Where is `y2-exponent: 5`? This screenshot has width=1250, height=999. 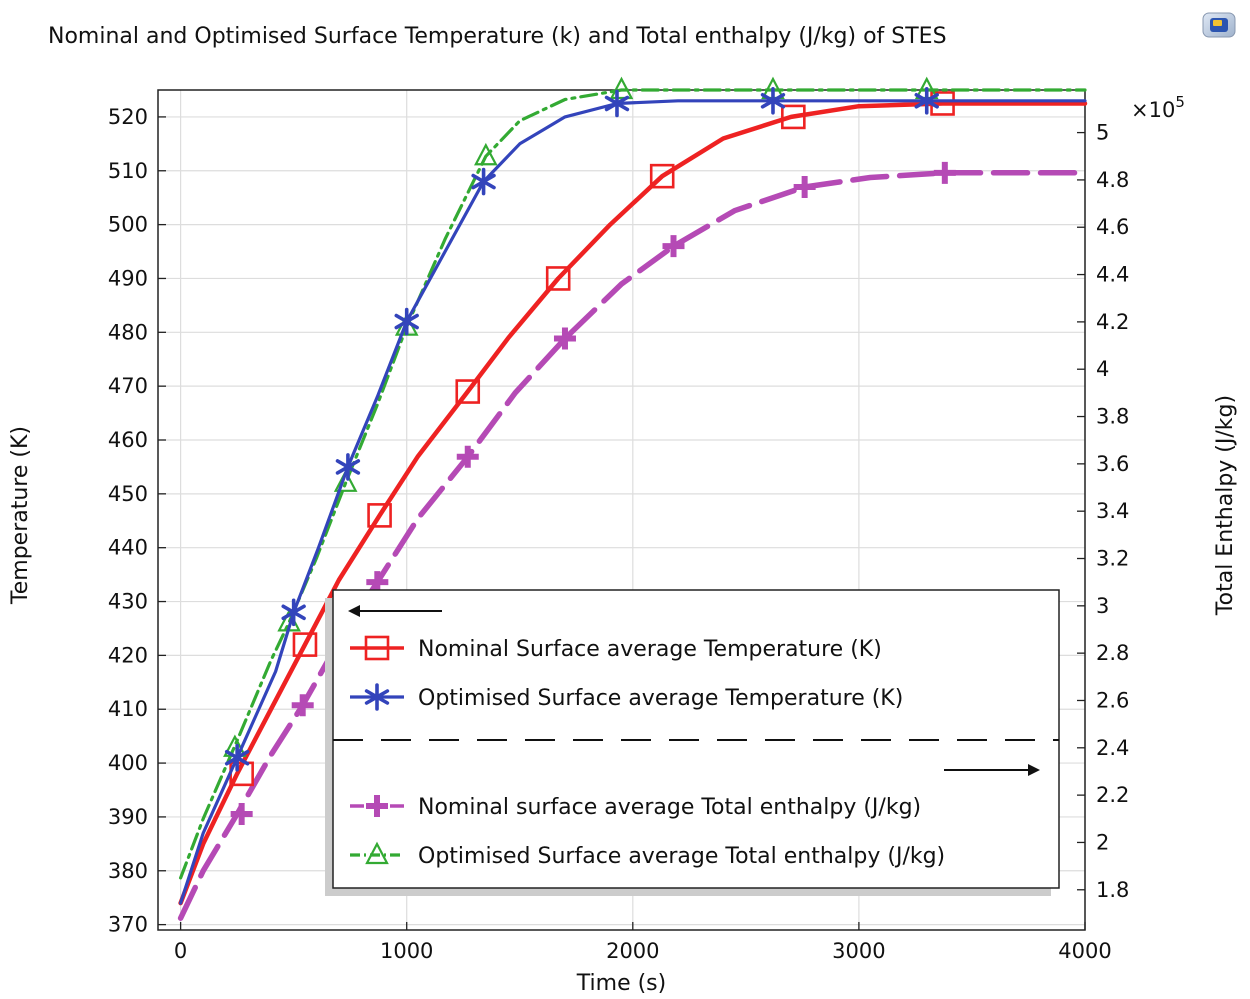 y2-exponent: 5 is located at coordinates (1180, 102).